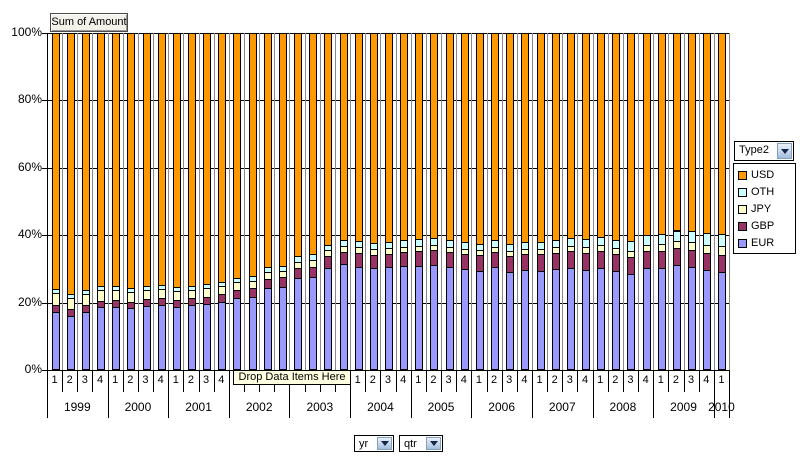  What do you see at coordinates (742, 226) in the screenshot?
I see `legend-swatch-gbp` at bounding box center [742, 226].